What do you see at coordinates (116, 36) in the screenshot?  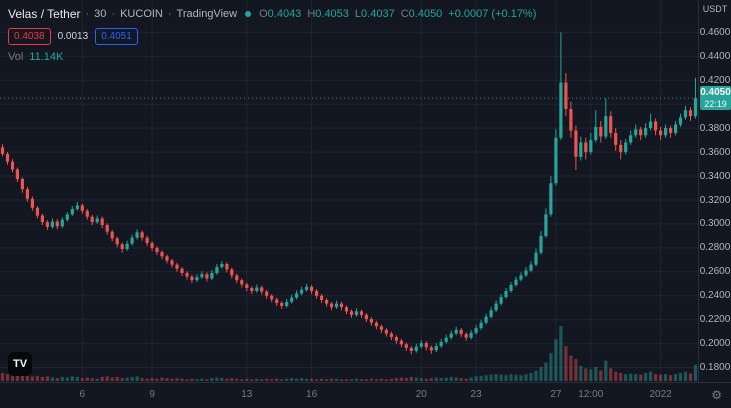 I see `buy-price-button: 0.4051` at bounding box center [116, 36].